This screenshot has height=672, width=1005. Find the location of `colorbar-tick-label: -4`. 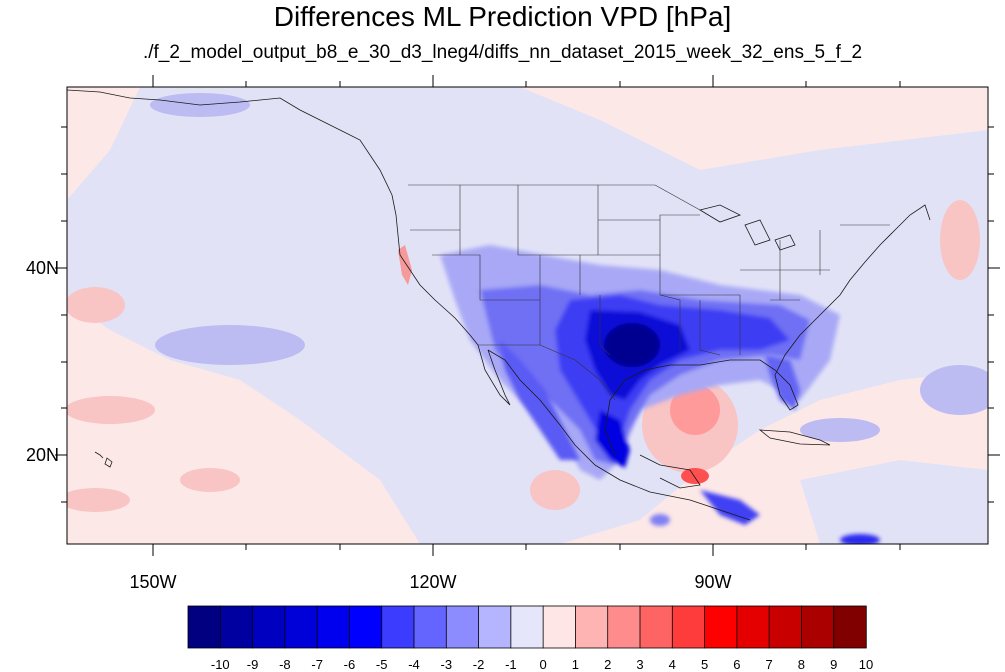

colorbar-tick-label: -4 is located at coordinates (414, 664).